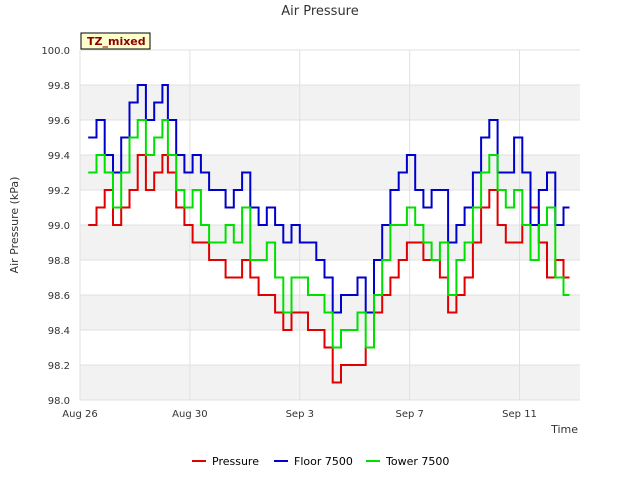 Image resolution: width=640 pixels, height=480 pixels. Describe the element at coordinates (59, 121) in the screenshot. I see `y-tick-label: 99.6` at that location.